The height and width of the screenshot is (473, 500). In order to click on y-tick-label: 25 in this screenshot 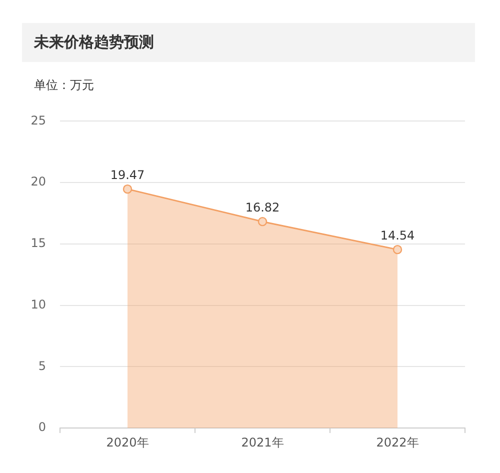, I will do `click(38, 120)`.